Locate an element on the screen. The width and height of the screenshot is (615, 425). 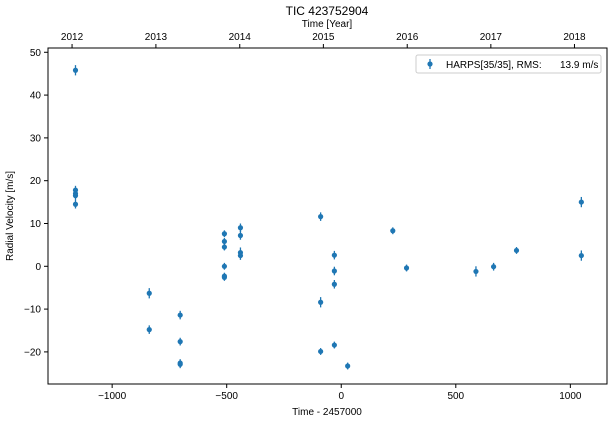
y-tick-label: 40 is located at coordinates (36, 96).